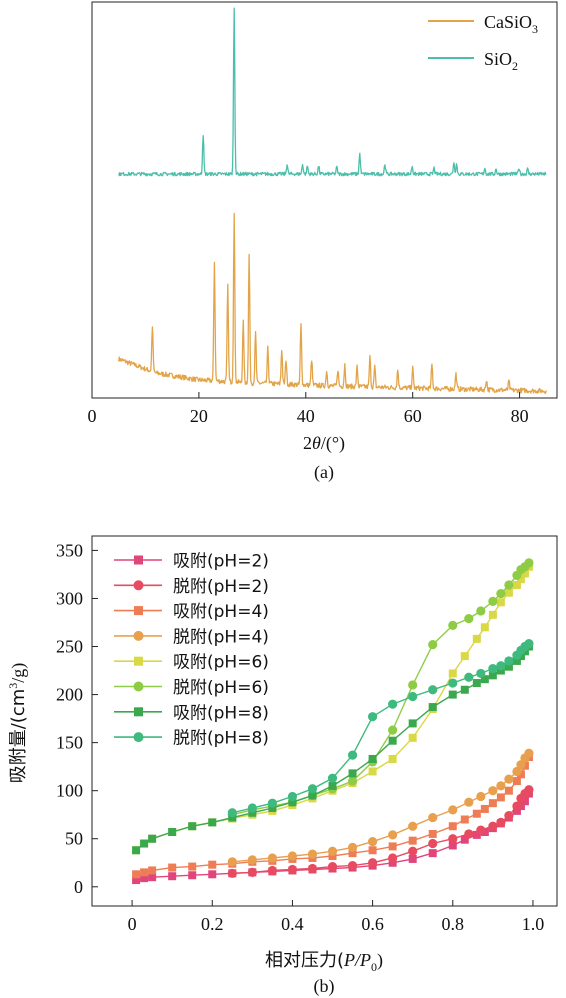 The image size is (566, 998). Describe the element at coordinates (221, 612) in the screenshot. I see `legend-label-b: 吸附(pH=4)` at that location.